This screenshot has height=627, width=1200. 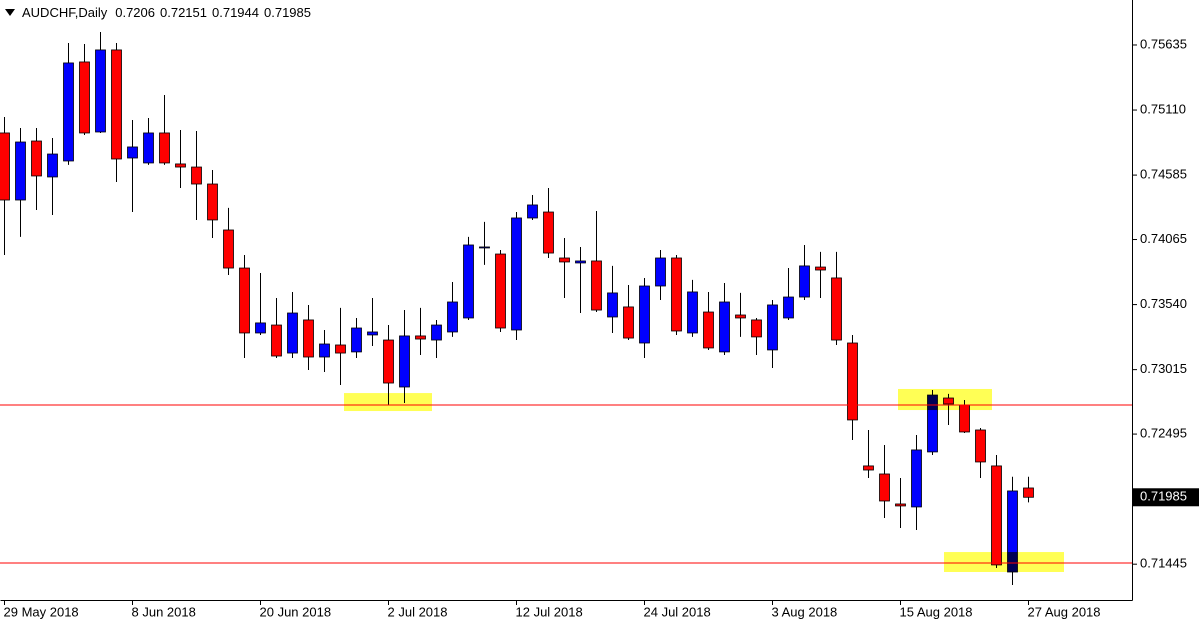 What do you see at coordinates (41, 611) in the screenshot?
I see `x-tick-label: 29 May 2018` at bounding box center [41, 611].